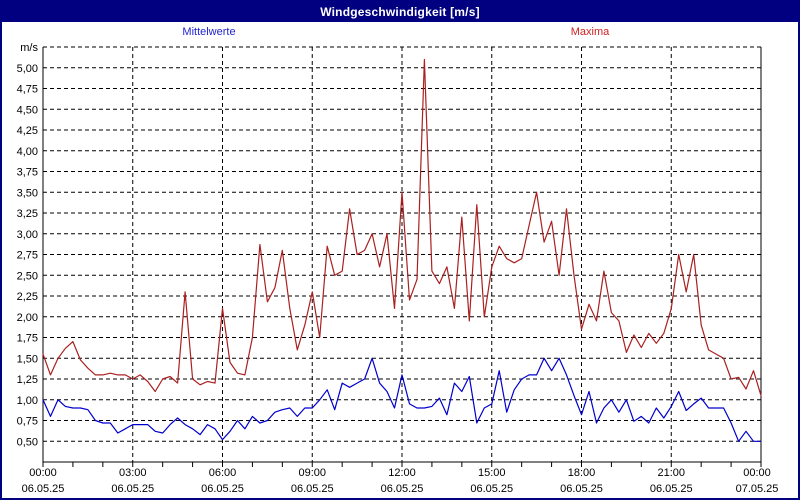 Image resolution: width=800 pixels, height=500 pixels. Describe the element at coordinates (402, 473) in the screenshot. I see `x-axis-time-label: 12:00` at that location.